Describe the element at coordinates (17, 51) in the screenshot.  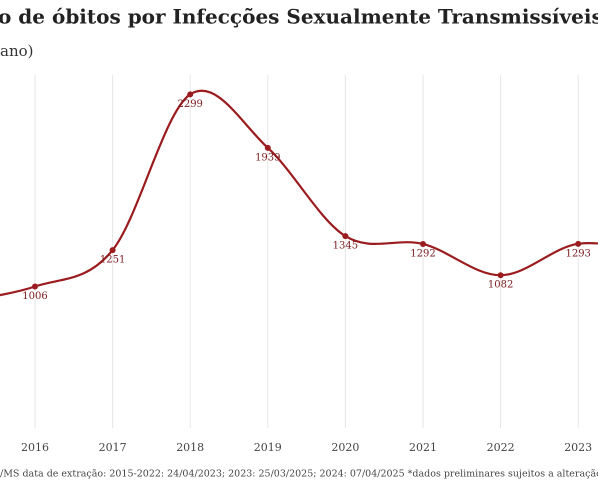
I see `chart-subtitle: ano)` at that location.